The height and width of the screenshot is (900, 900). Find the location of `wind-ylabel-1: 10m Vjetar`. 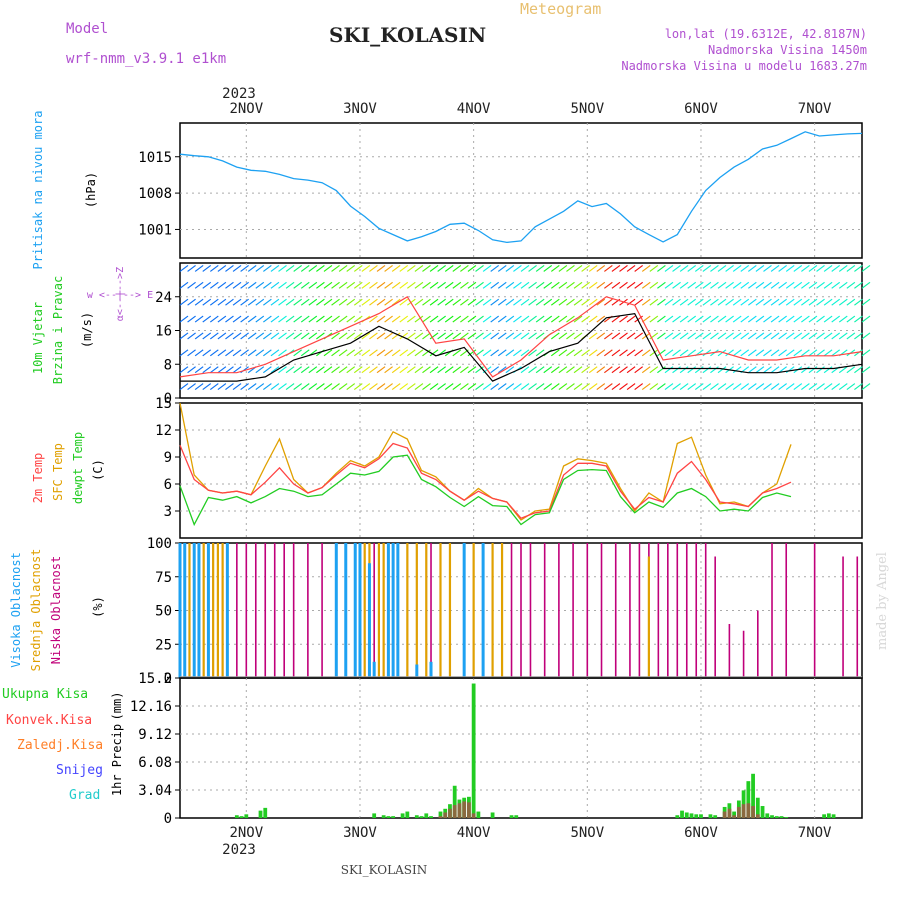

wind-ylabel-1: 10m Vjetar is located at coordinates (38, 338).